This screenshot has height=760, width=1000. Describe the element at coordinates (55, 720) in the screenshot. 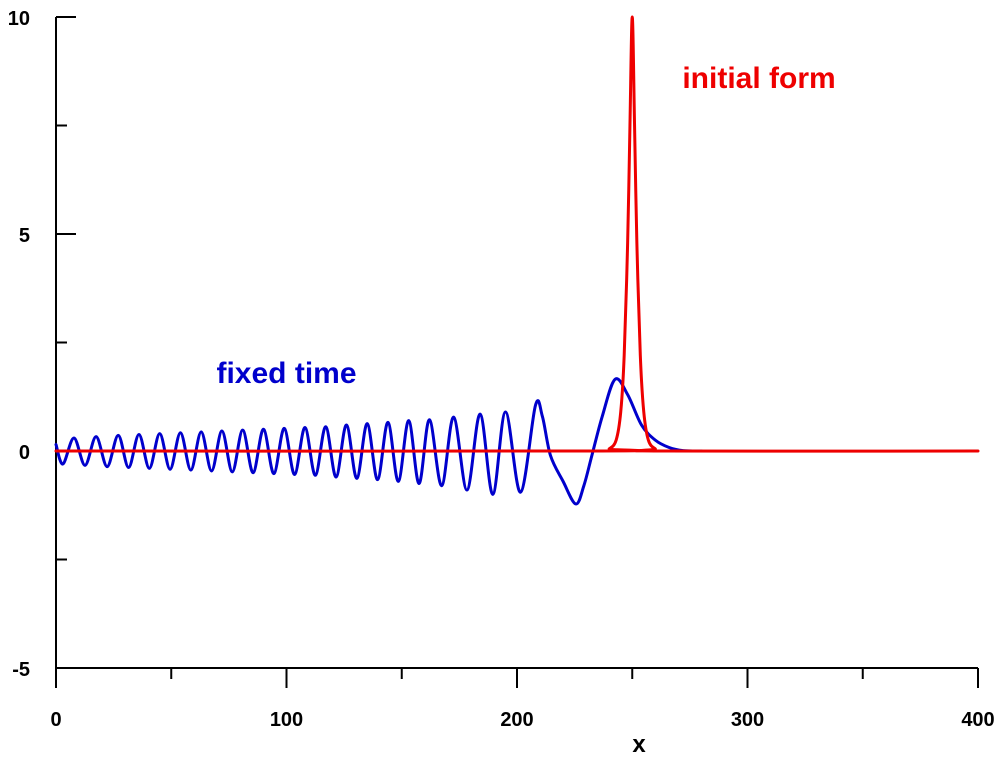

I see `x-tick-label: 0` at that location.